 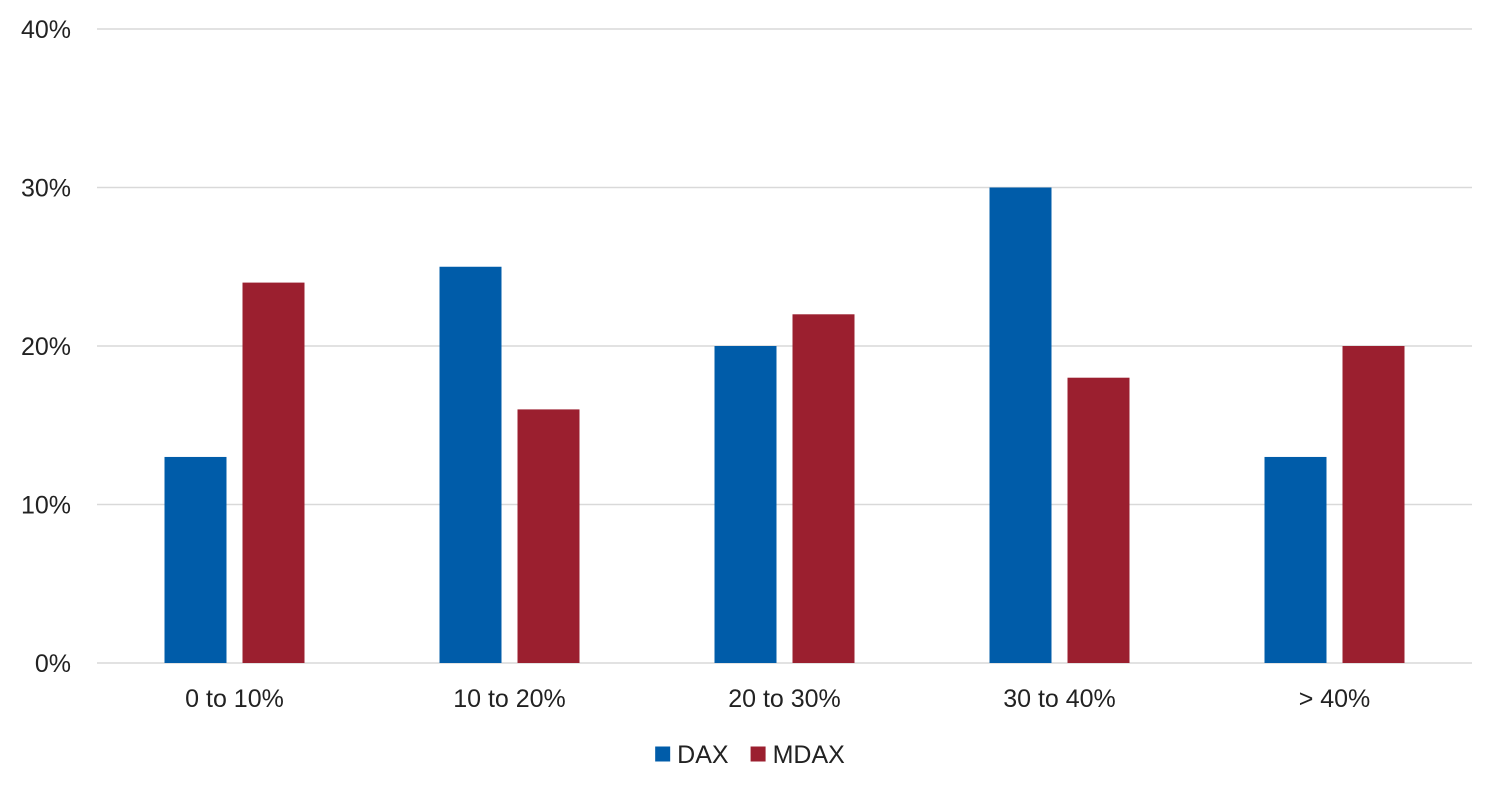 I want to click on legend: DAX MDAX, so click(x=750, y=755).